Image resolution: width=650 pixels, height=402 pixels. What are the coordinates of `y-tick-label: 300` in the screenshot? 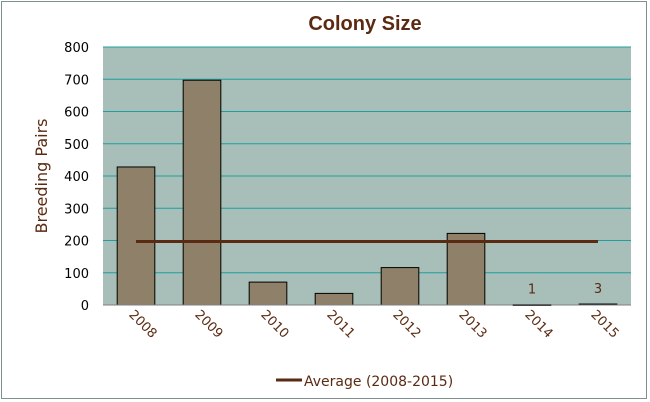 It's located at (76, 209).